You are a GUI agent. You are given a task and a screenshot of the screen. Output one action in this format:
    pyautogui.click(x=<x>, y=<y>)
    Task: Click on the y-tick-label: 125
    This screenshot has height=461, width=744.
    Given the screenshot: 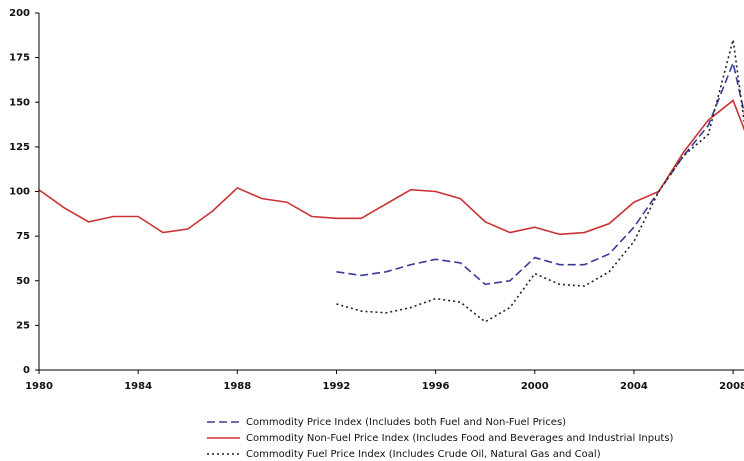 What is the action you would take?
    pyautogui.click(x=19, y=147)
    